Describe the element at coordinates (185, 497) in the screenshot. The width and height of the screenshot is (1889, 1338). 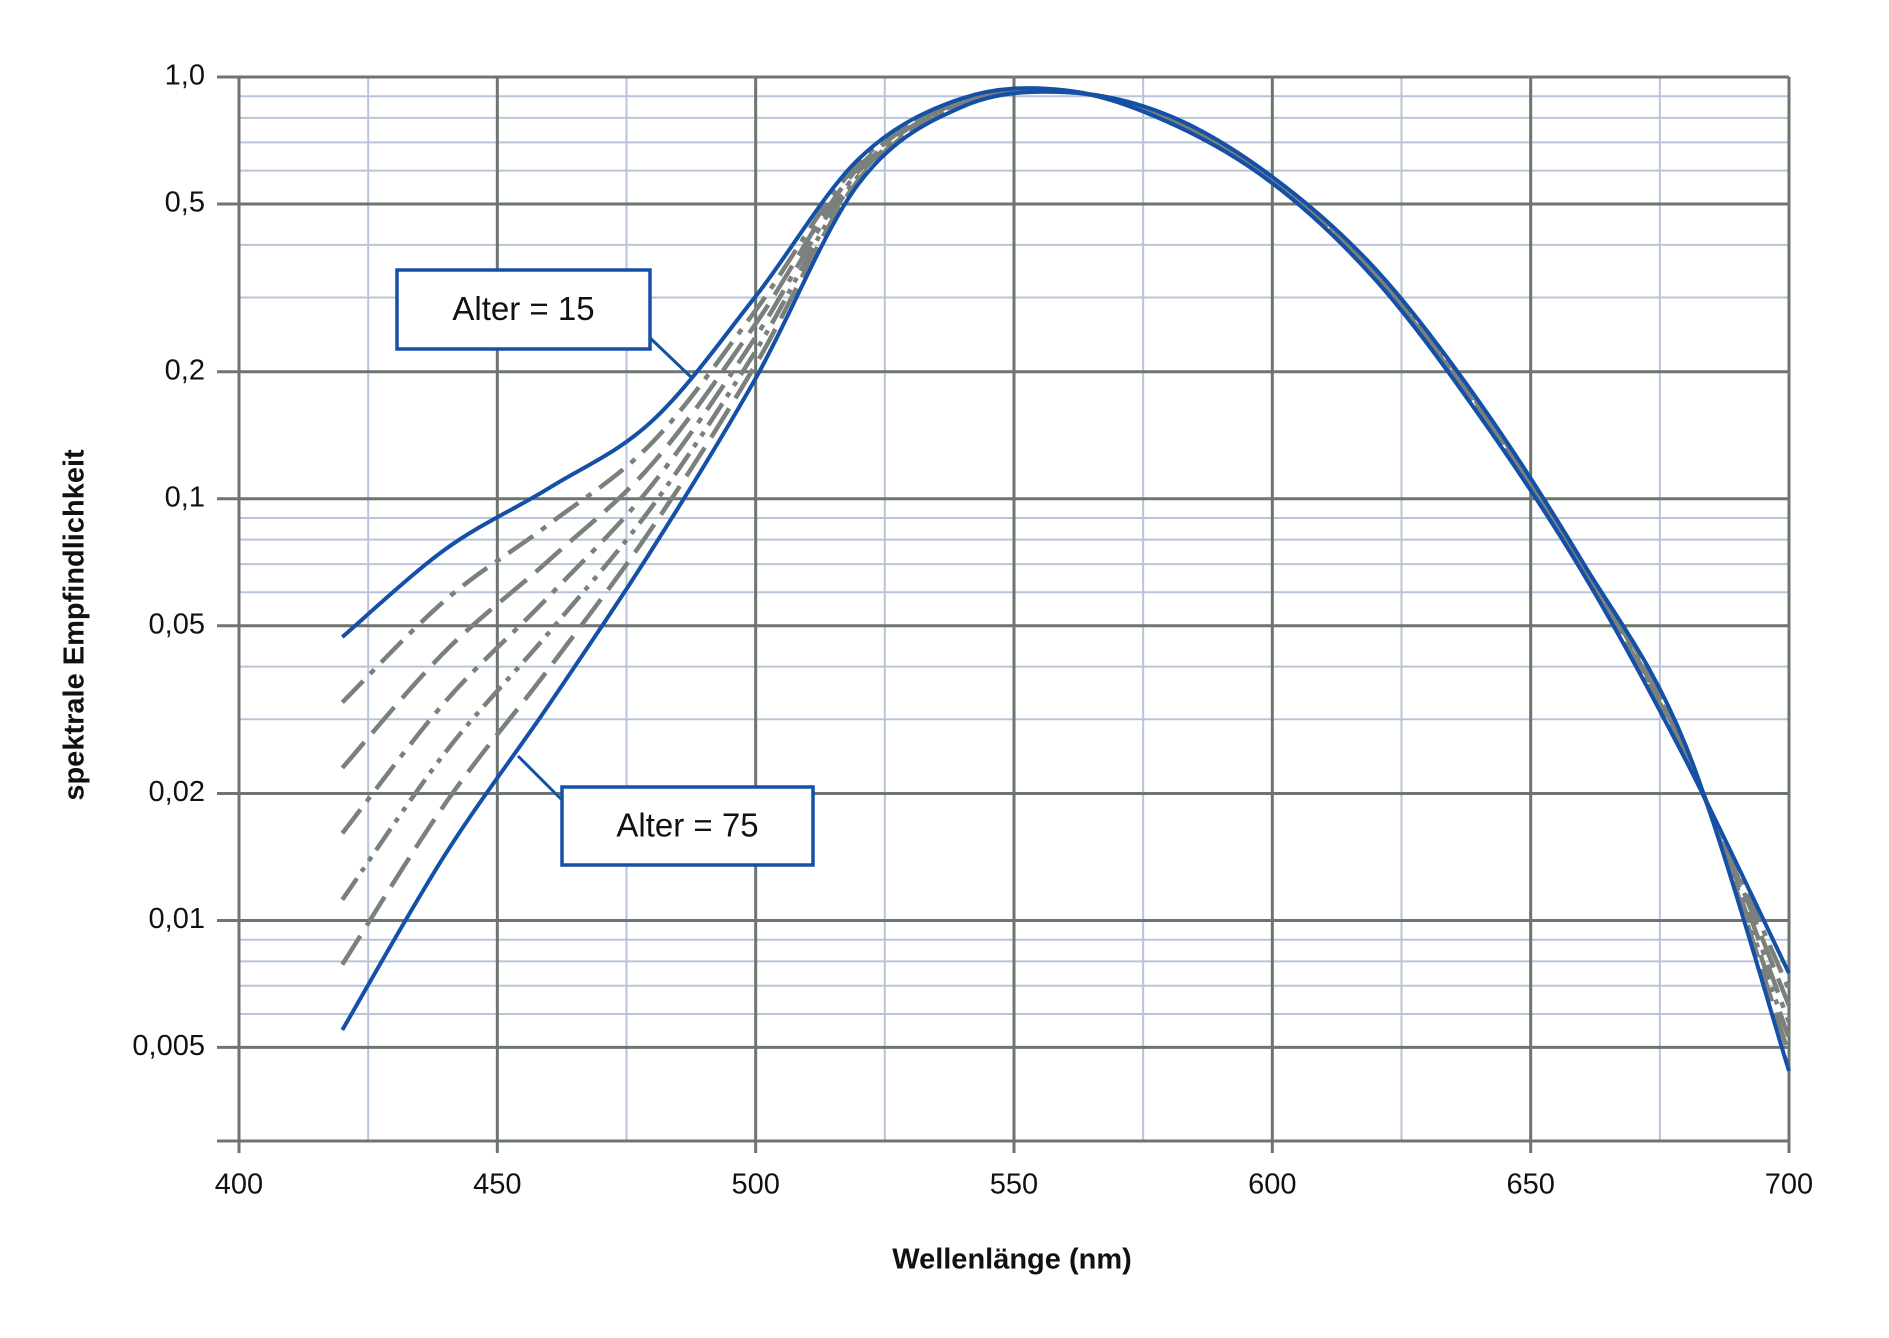
I see `y-tick-label: 0,1` at that location.